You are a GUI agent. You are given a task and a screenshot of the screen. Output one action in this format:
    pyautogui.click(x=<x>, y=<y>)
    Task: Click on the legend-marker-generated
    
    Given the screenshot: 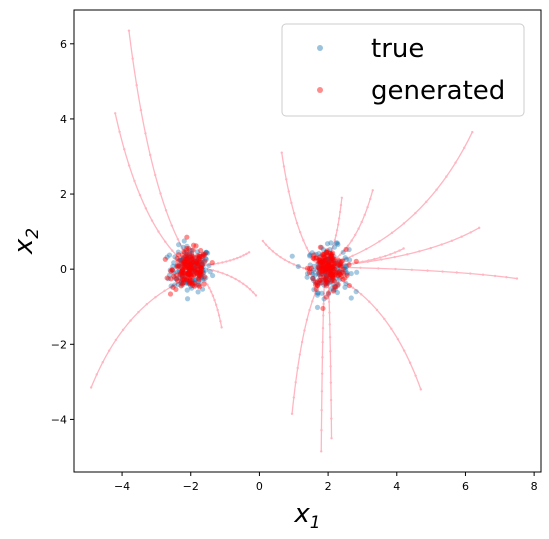 What is the action you would take?
    pyautogui.click(x=320, y=90)
    